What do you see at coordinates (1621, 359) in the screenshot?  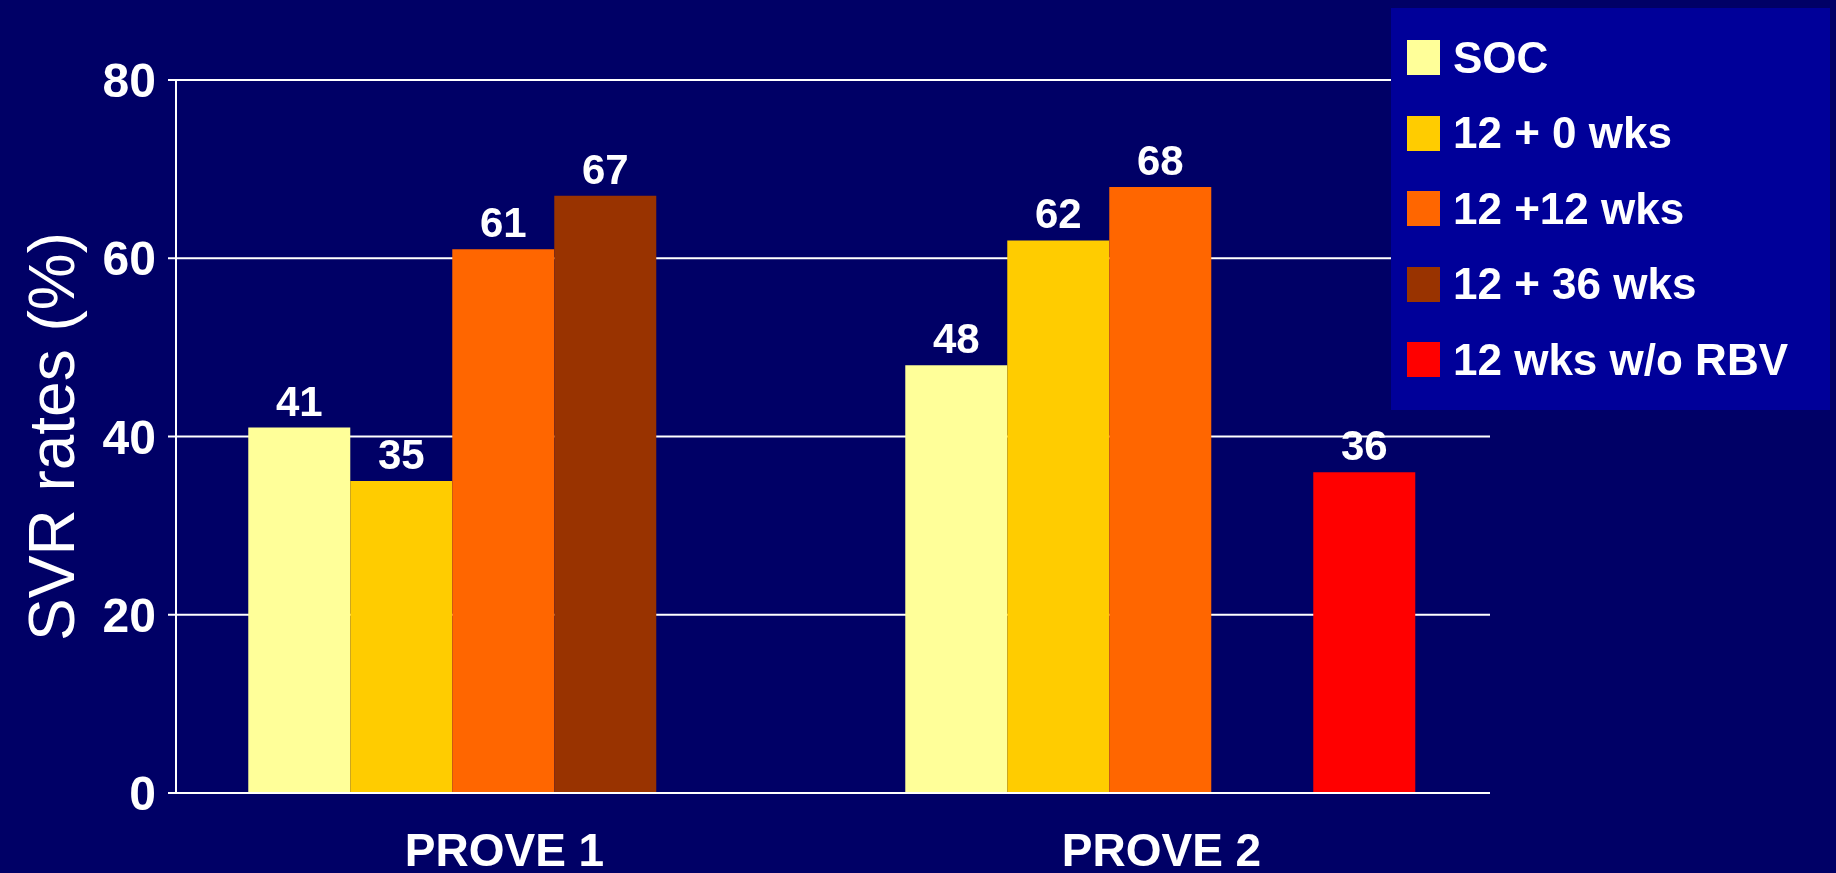 I see `legend-label: 12 wks w/o RBV` at bounding box center [1621, 359].